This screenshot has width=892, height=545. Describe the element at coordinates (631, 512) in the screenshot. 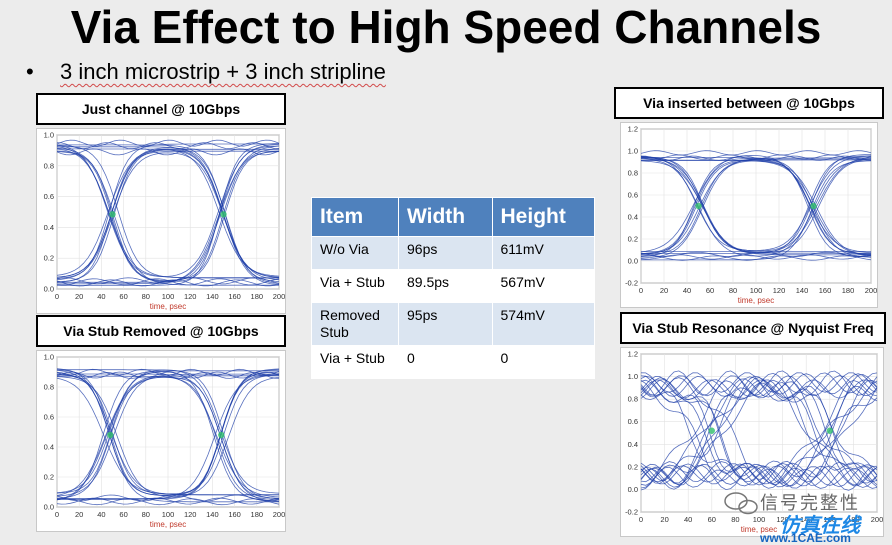

I see `y-tick-label: -0.2` at that location.